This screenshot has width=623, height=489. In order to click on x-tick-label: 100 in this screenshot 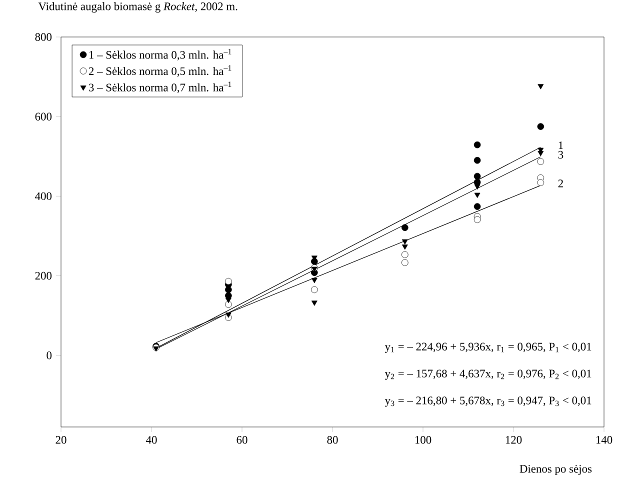, I will do `click(423, 440)`.